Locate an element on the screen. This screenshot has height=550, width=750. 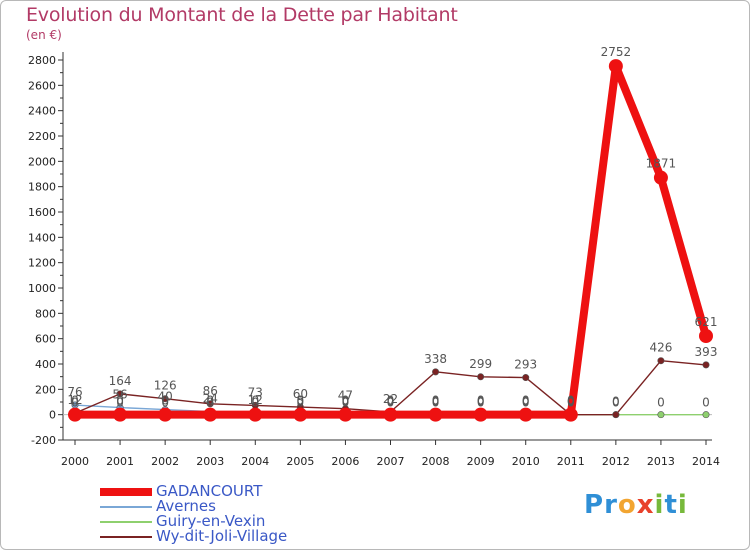
data-label-wy-dit-joli-village: 73 is located at coordinates (255, 392).